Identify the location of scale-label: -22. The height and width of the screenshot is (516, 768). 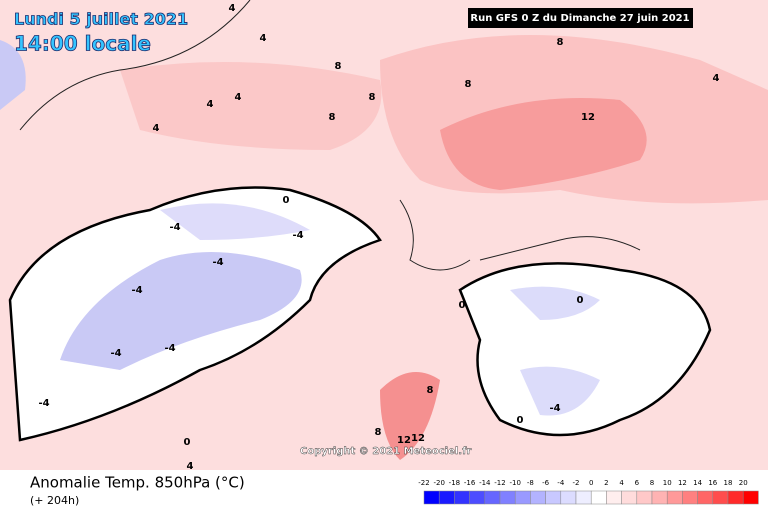
(423, 483).